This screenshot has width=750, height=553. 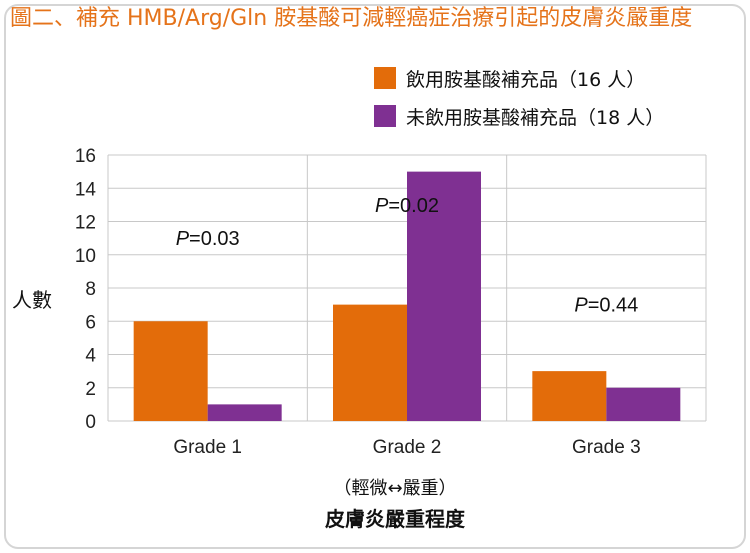 I want to click on legend-swatch-supplement, so click(x=385, y=78).